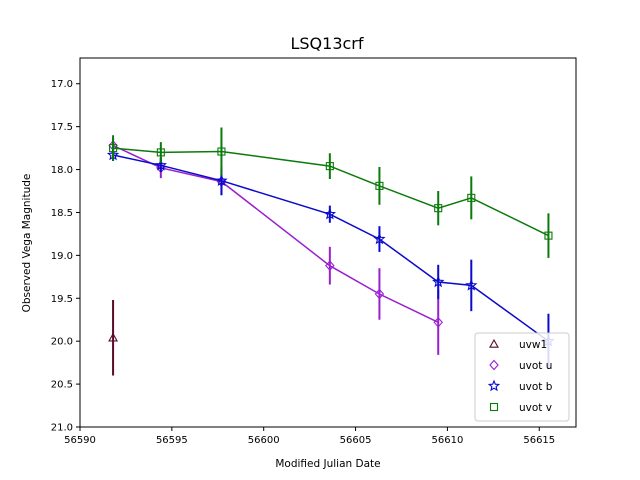  I want to click on chart-title: LSQ13crf, so click(326, 43).